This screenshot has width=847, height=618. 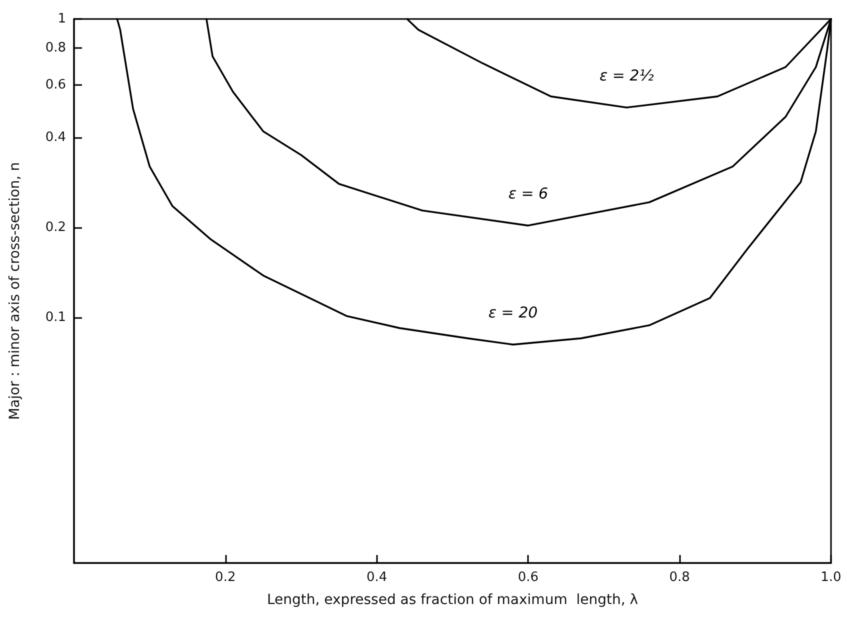 What do you see at coordinates (62, 19) in the screenshot?
I see `y-tick-label: 1` at bounding box center [62, 19].